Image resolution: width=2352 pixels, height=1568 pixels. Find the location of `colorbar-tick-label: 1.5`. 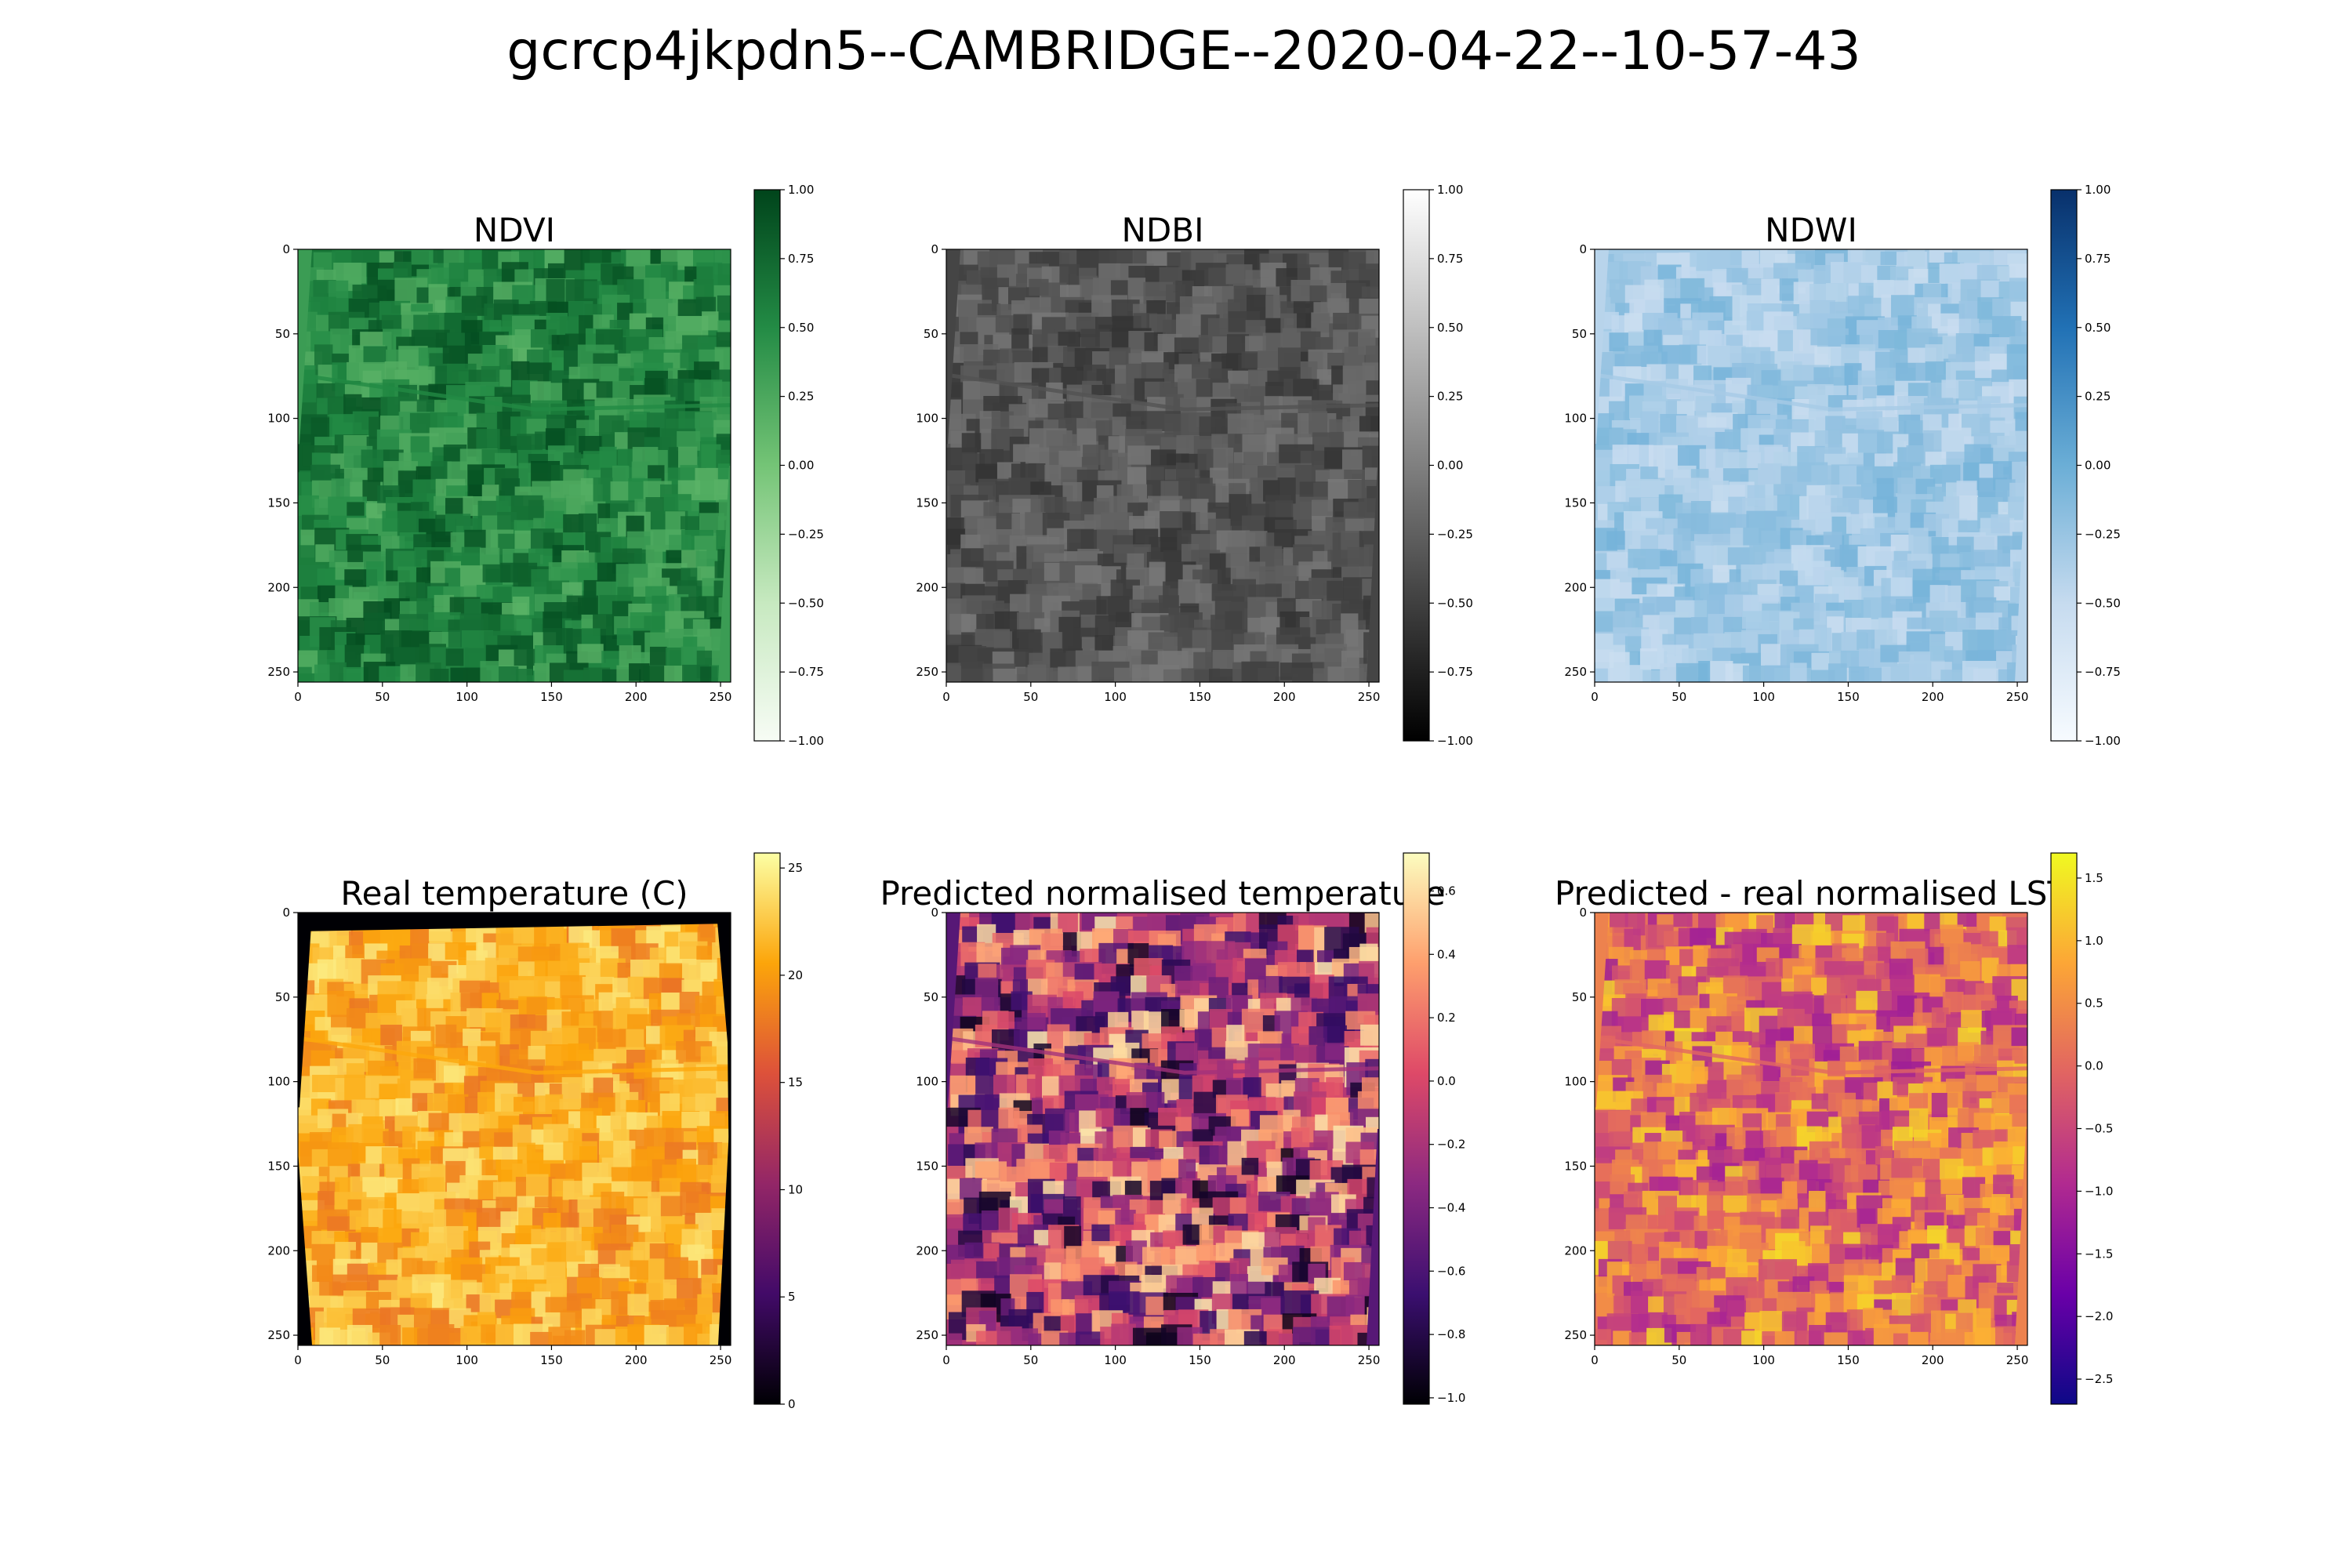

colorbar-tick-label: 1.5 is located at coordinates (2094, 878).